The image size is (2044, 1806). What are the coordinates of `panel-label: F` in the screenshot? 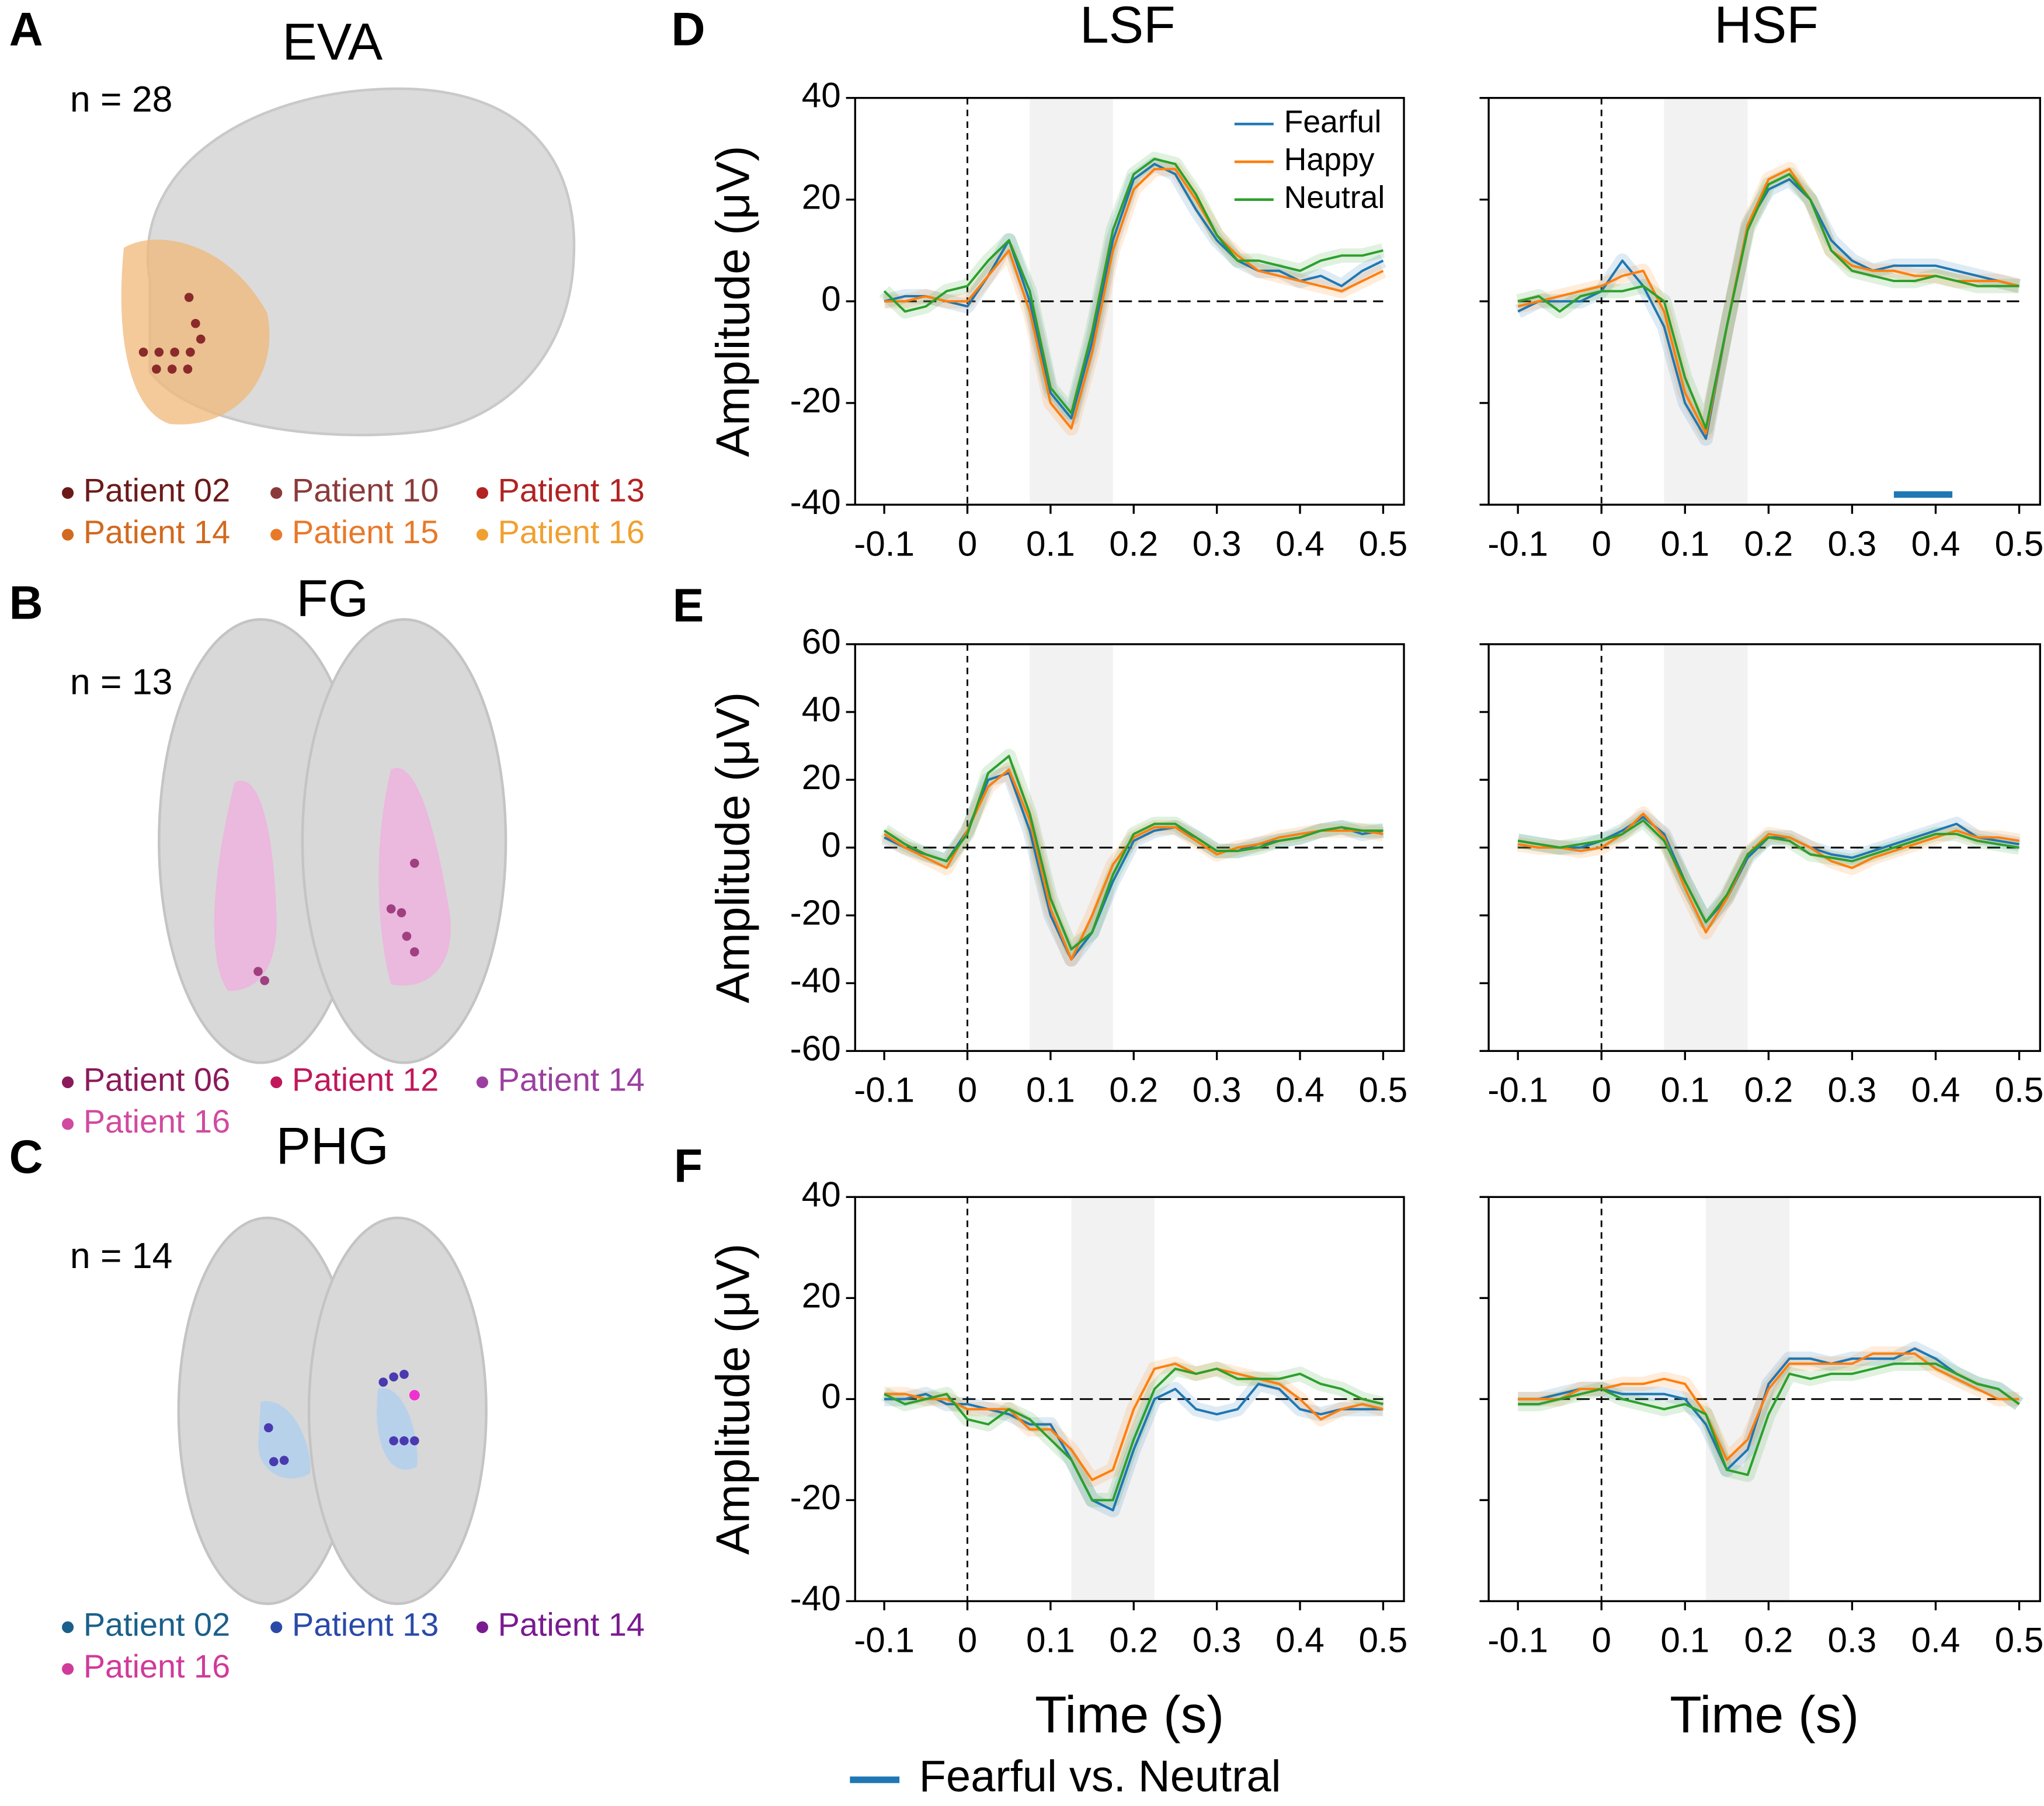 It's located at (688, 1166).